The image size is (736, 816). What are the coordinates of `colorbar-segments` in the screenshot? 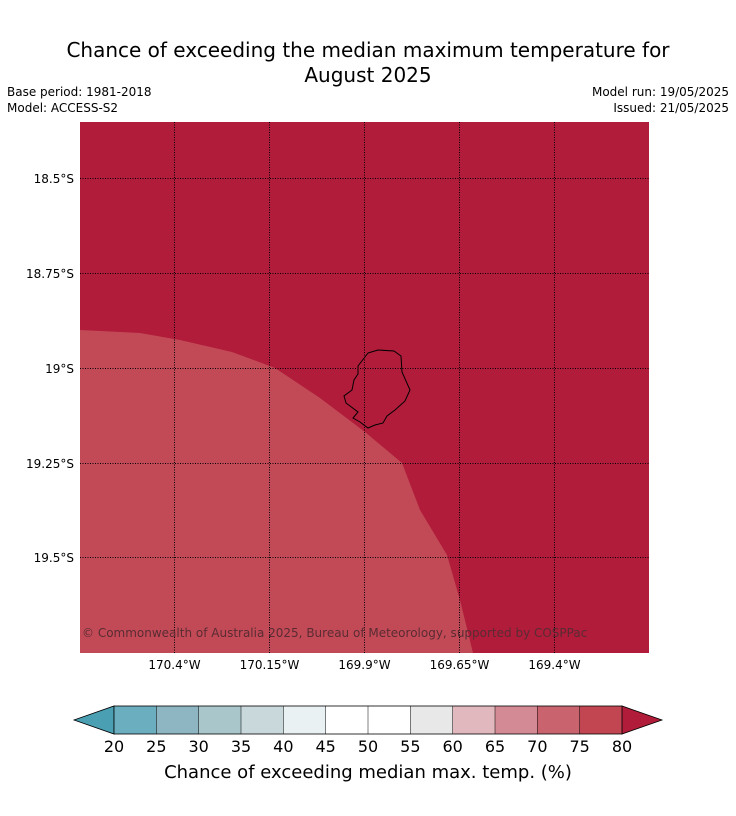 It's located at (368, 720).